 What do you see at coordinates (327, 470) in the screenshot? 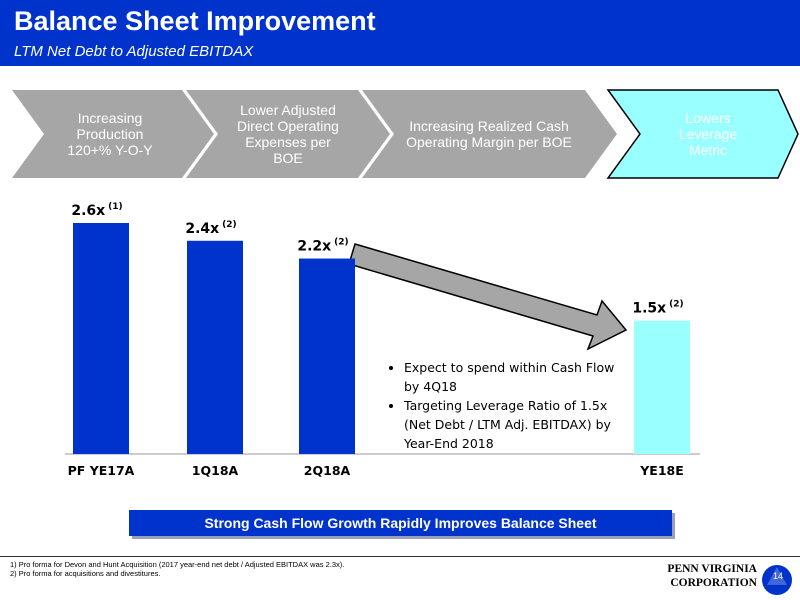
I see `x-tick-label: 2Q18A` at bounding box center [327, 470].